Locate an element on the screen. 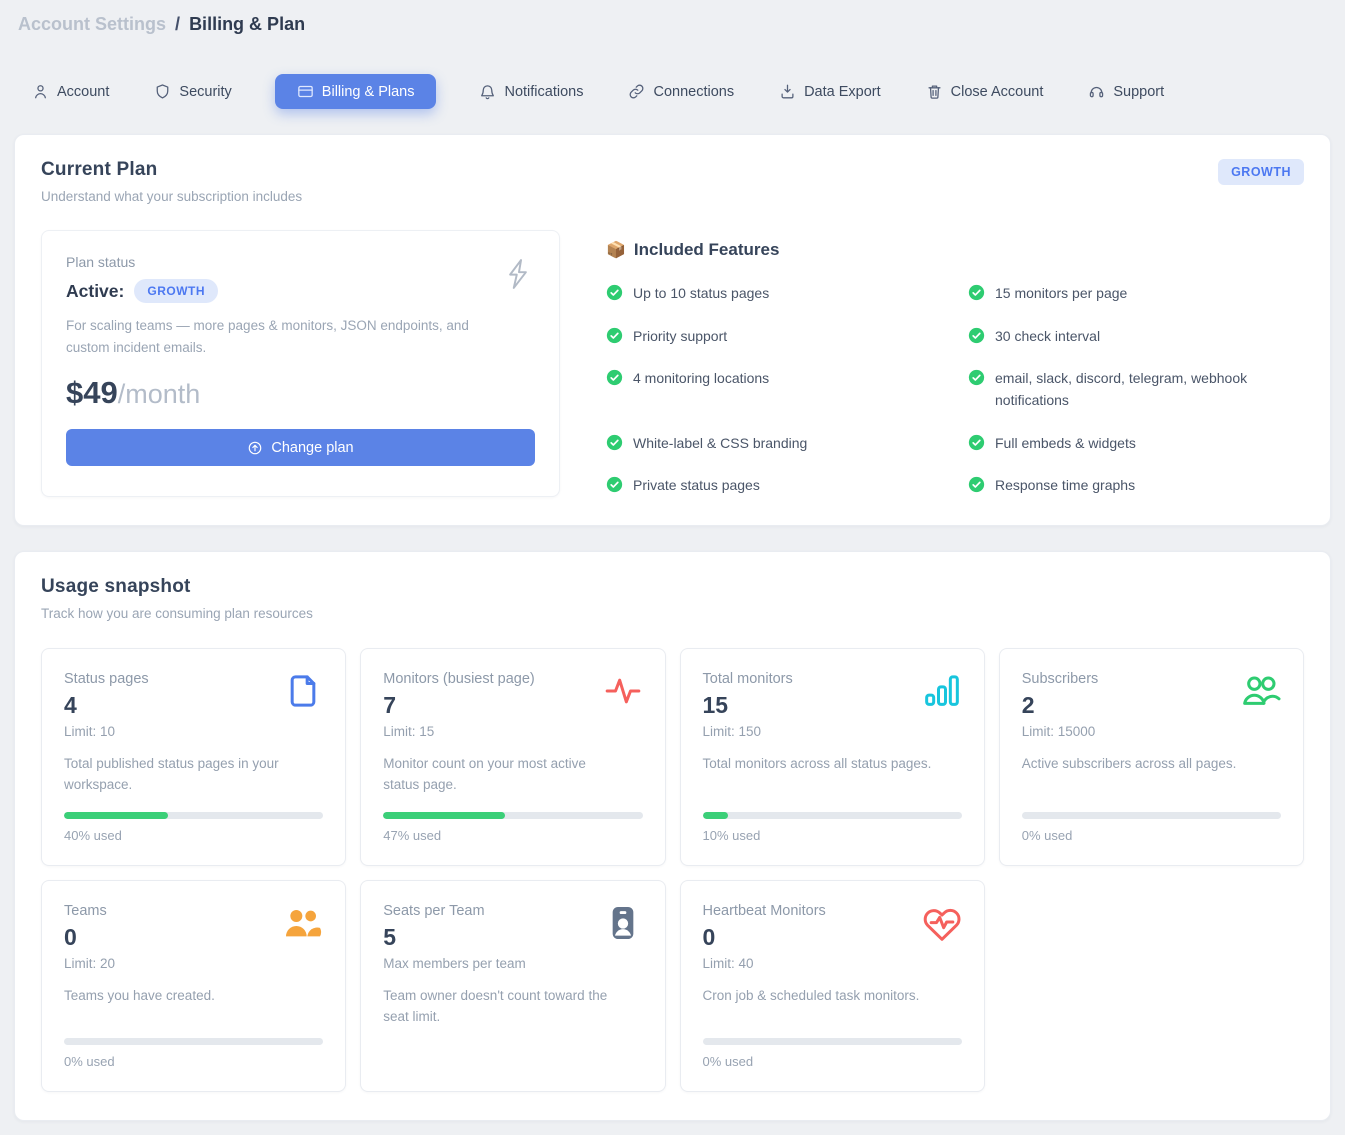 The height and width of the screenshot is (1135, 1345). metric-description: Active subscribers across all pages. is located at coordinates (1129, 764).